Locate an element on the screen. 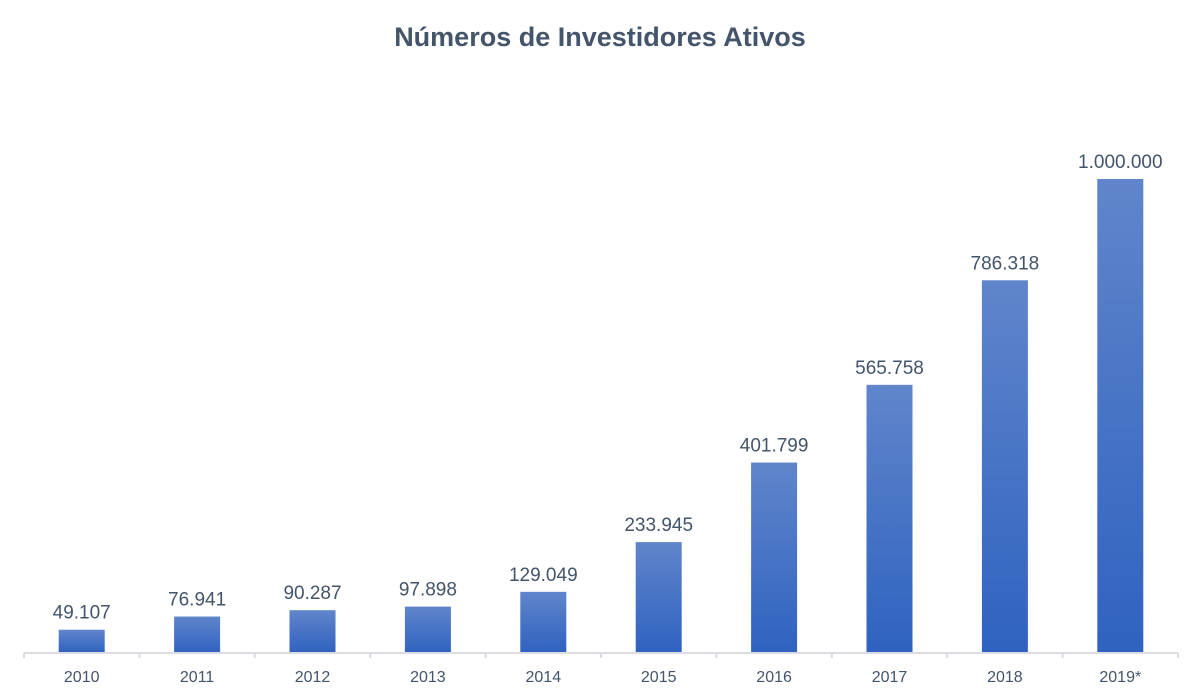  x-tick-label: 2019* is located at coordinates (1120, 677).